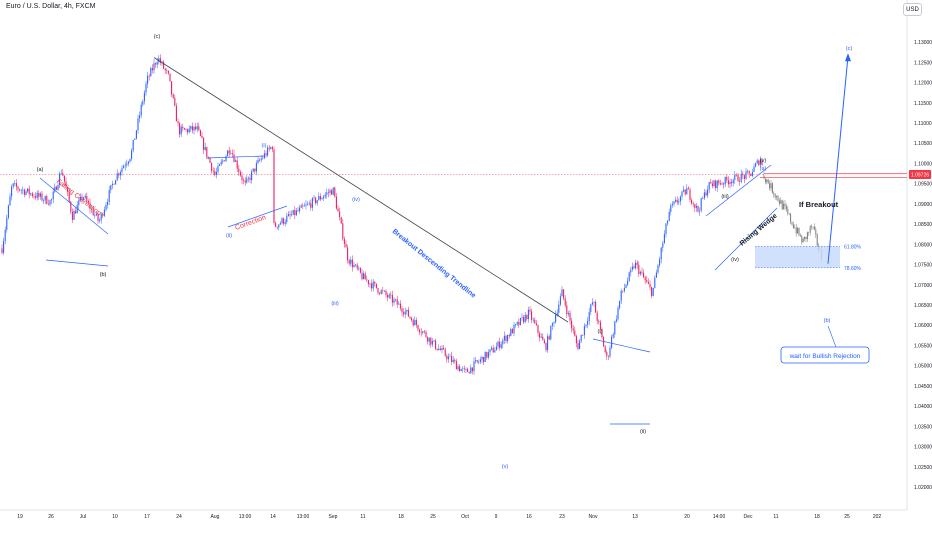 Image resolution: width=932 pixels, height=555 pixels. What do you see at coordinates (923, 185) in the screenshot?
I see `y-tick-label: 1.09500` at bounding box center [923, 185].